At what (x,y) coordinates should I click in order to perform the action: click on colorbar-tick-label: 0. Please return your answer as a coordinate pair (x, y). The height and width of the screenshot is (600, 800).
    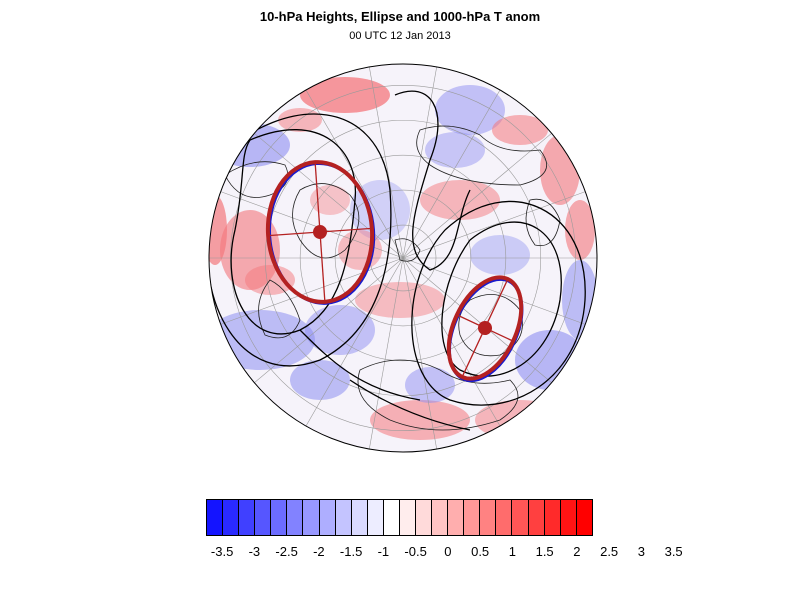
    Looking at the image, I should click on (448, 551).